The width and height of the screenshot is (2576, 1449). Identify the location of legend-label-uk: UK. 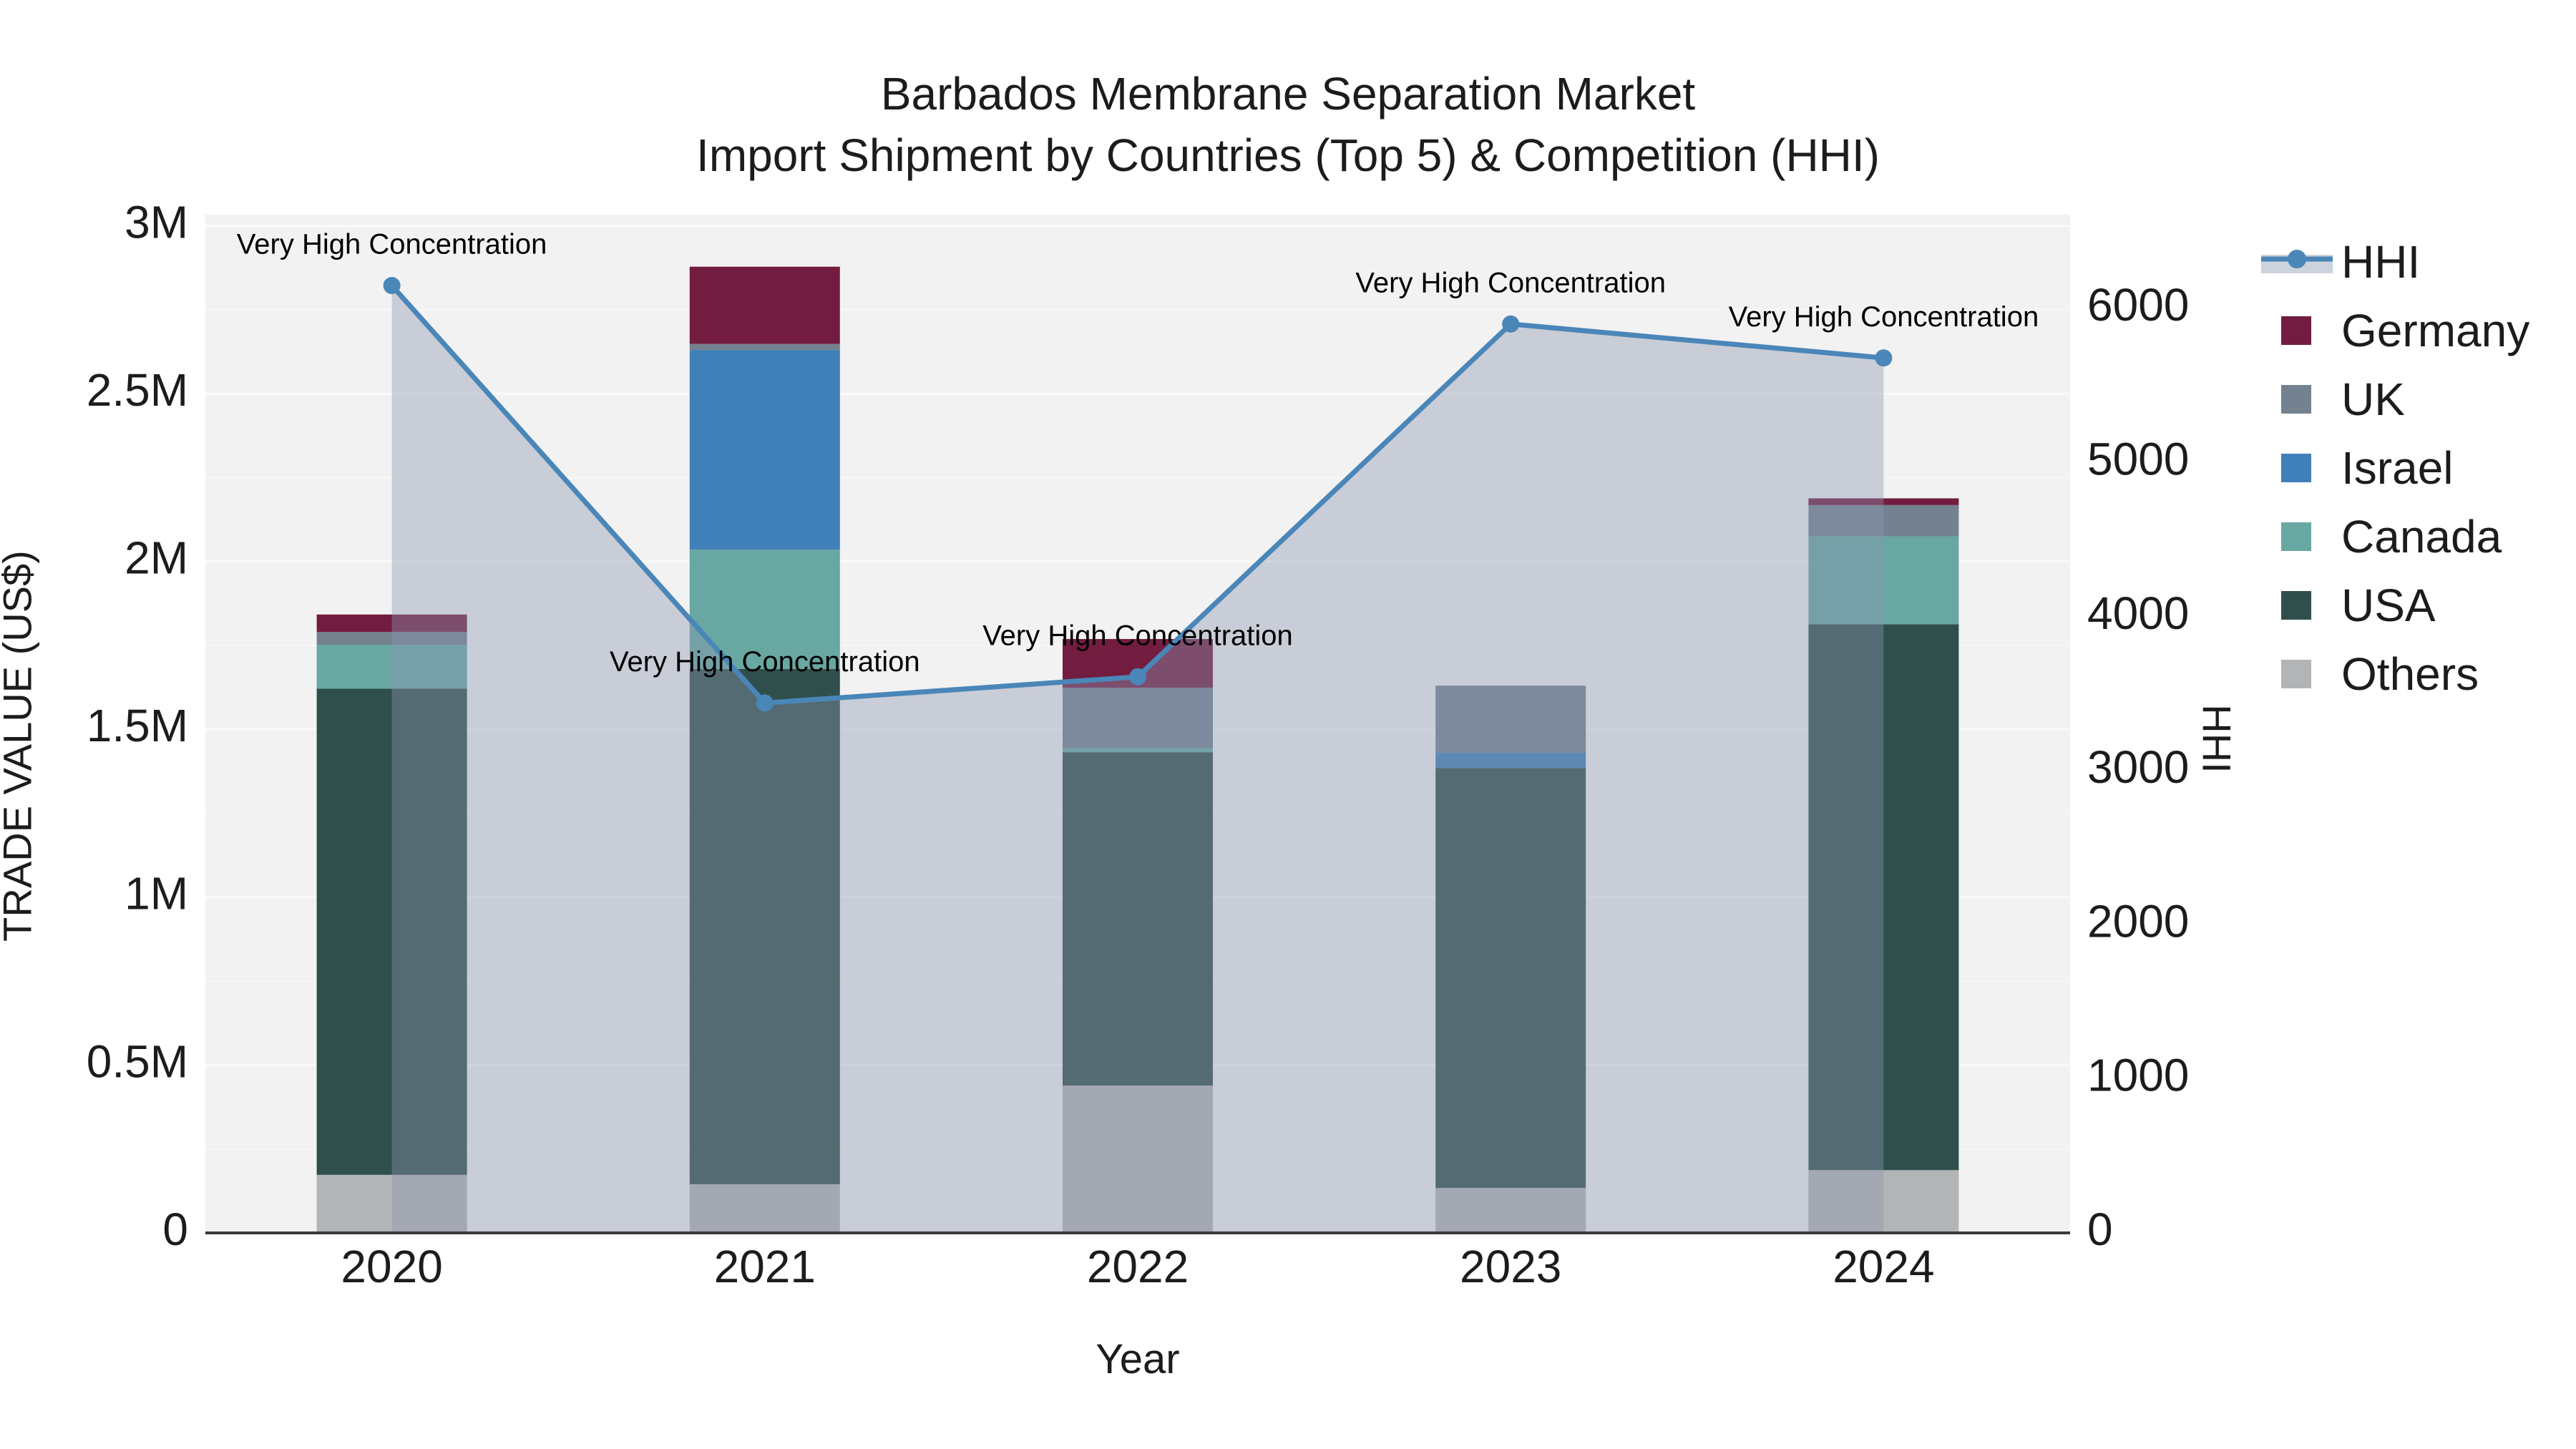
(2373, 399).